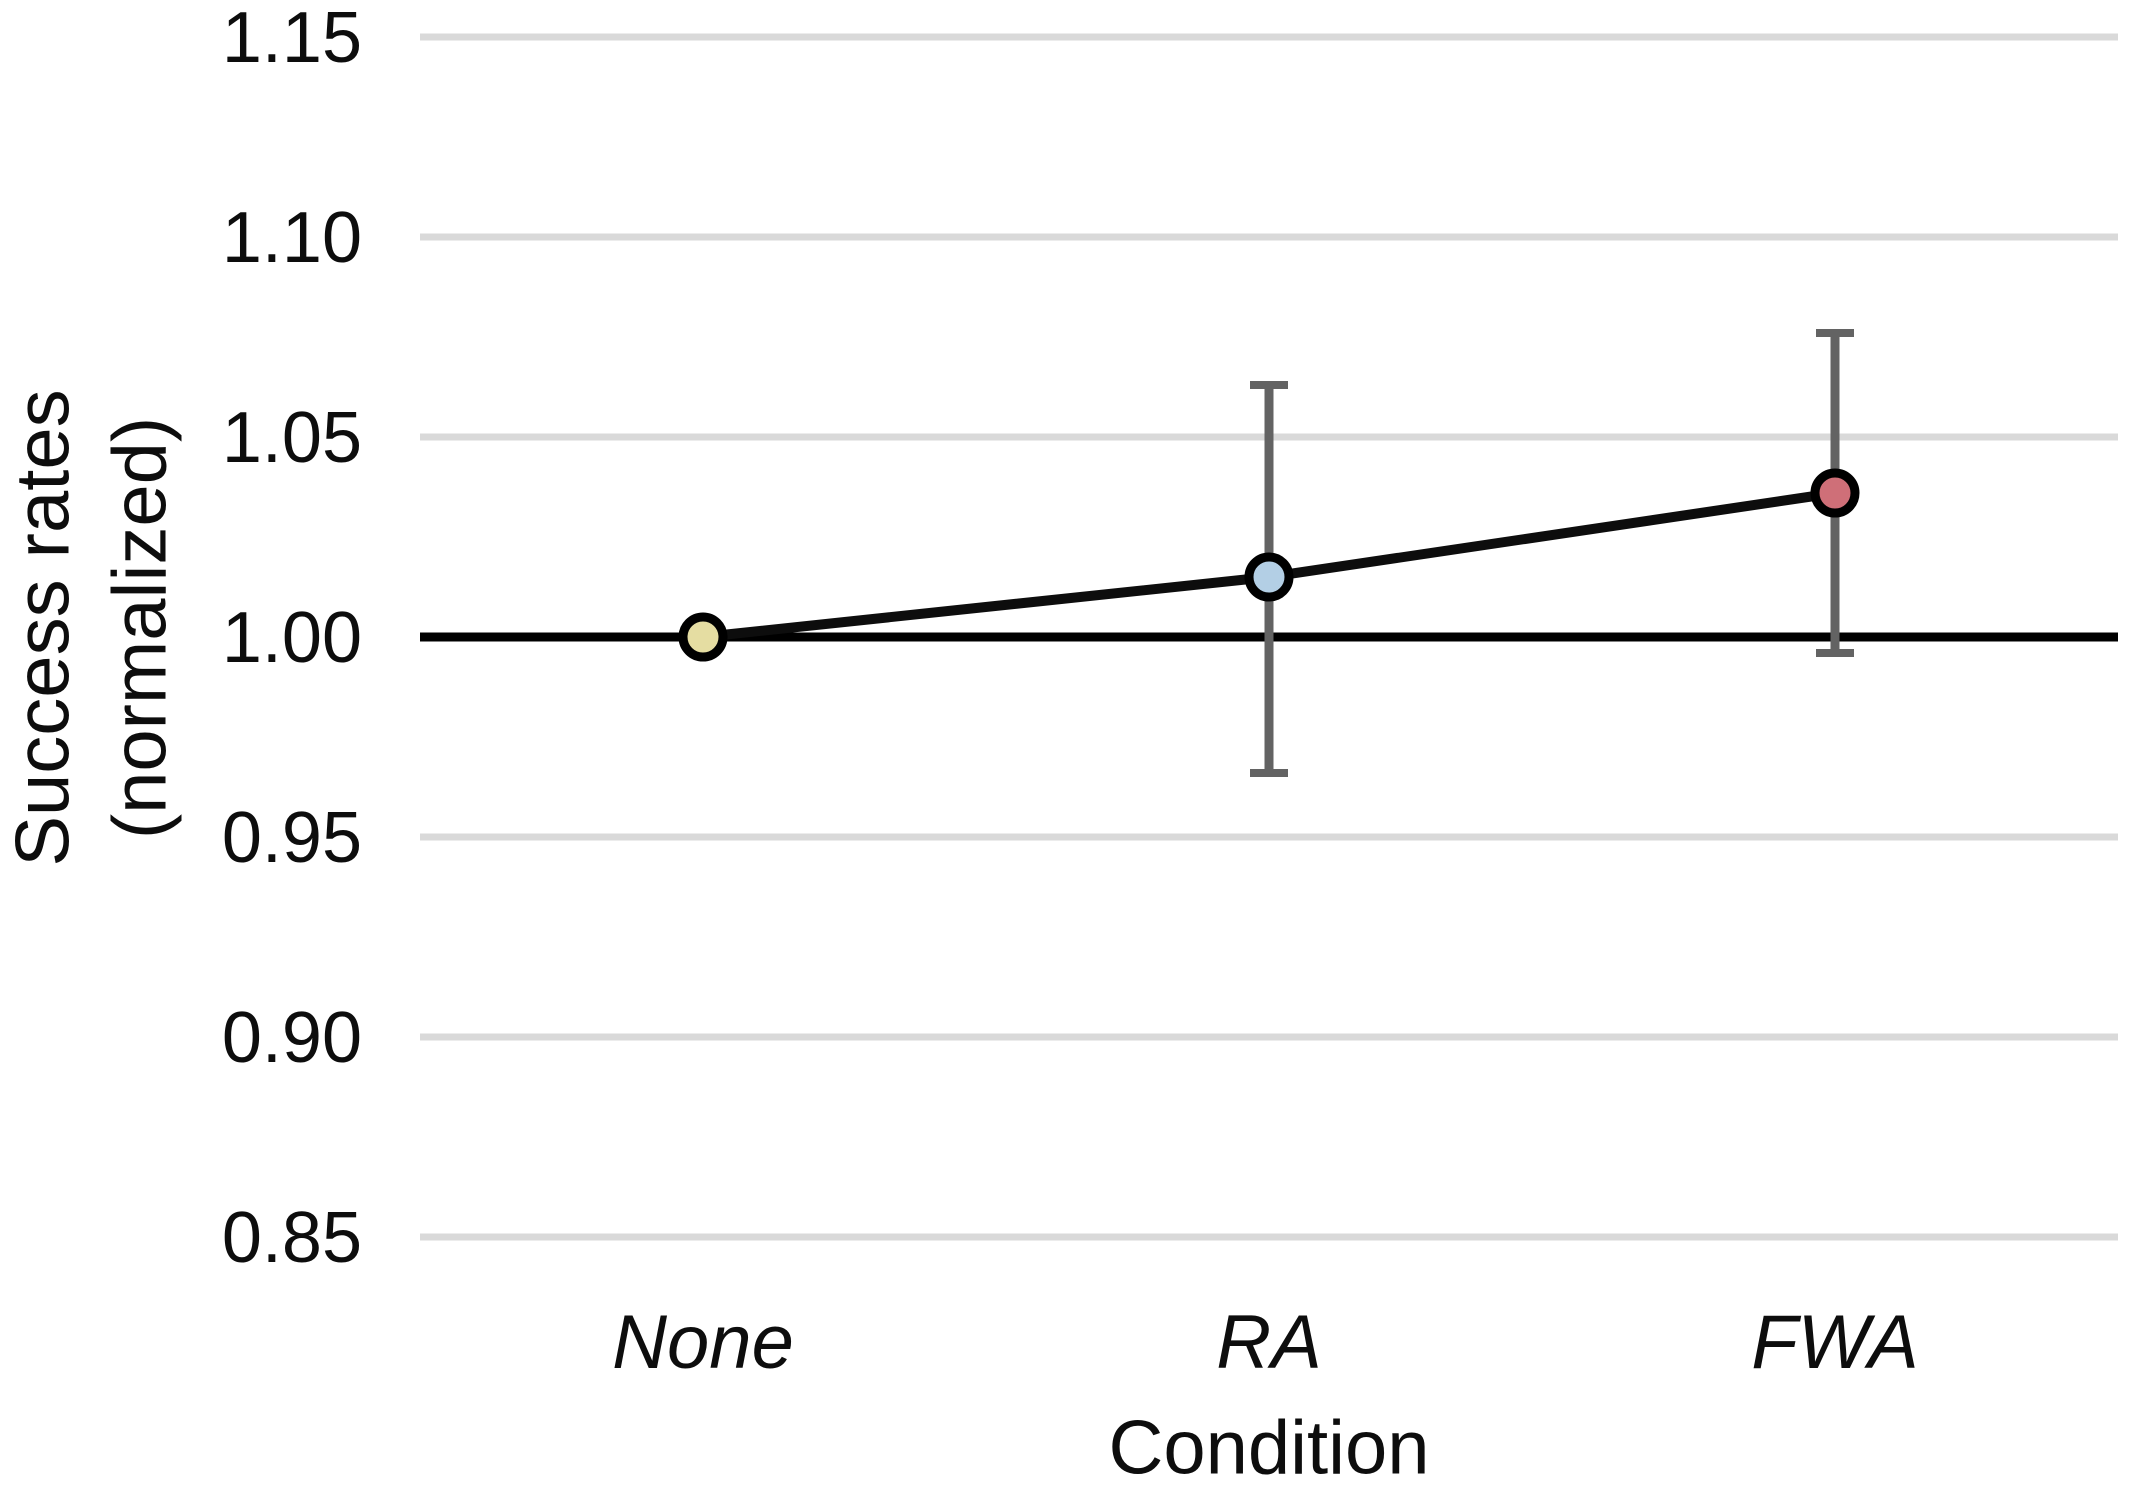  I want to click on y-tick-label: 0.95, so click(292, 838).